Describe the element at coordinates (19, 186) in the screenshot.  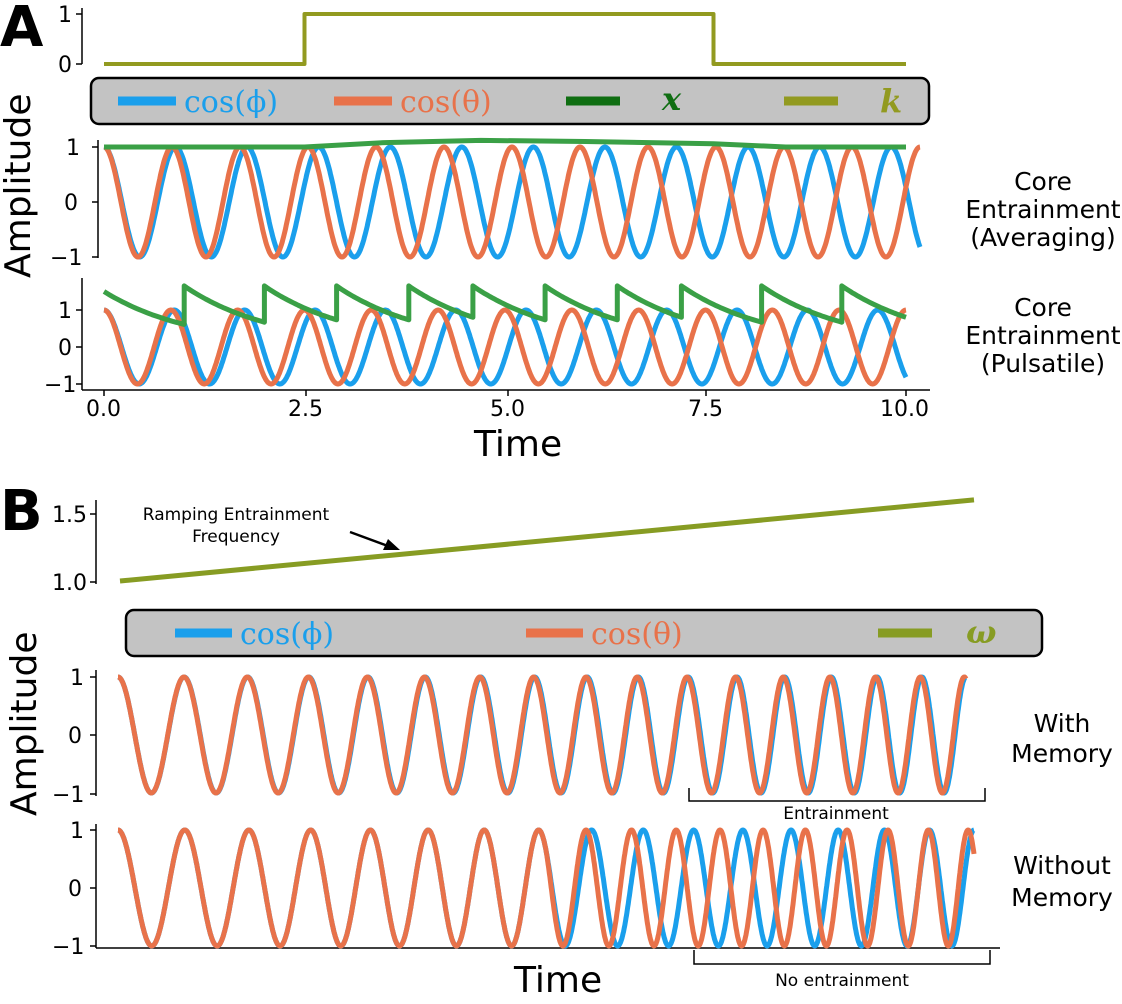
I see `panel-a-ylabel: Amplitude` at that location.